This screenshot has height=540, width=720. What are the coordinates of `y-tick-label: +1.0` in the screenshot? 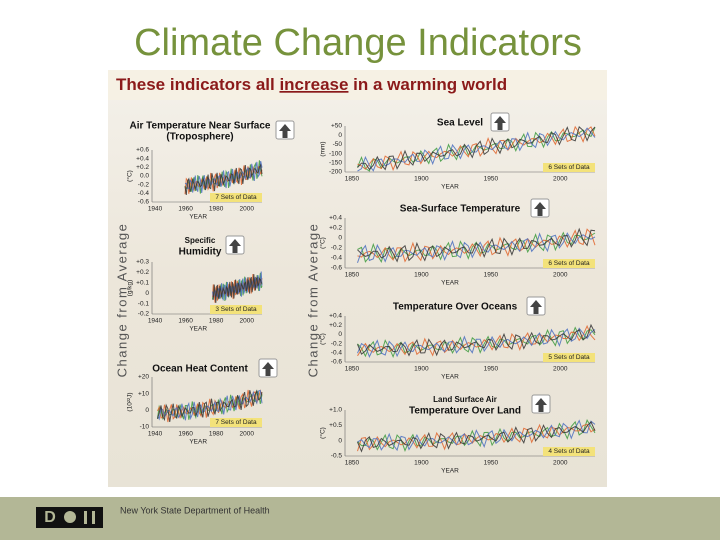 It's located at (335, 410).